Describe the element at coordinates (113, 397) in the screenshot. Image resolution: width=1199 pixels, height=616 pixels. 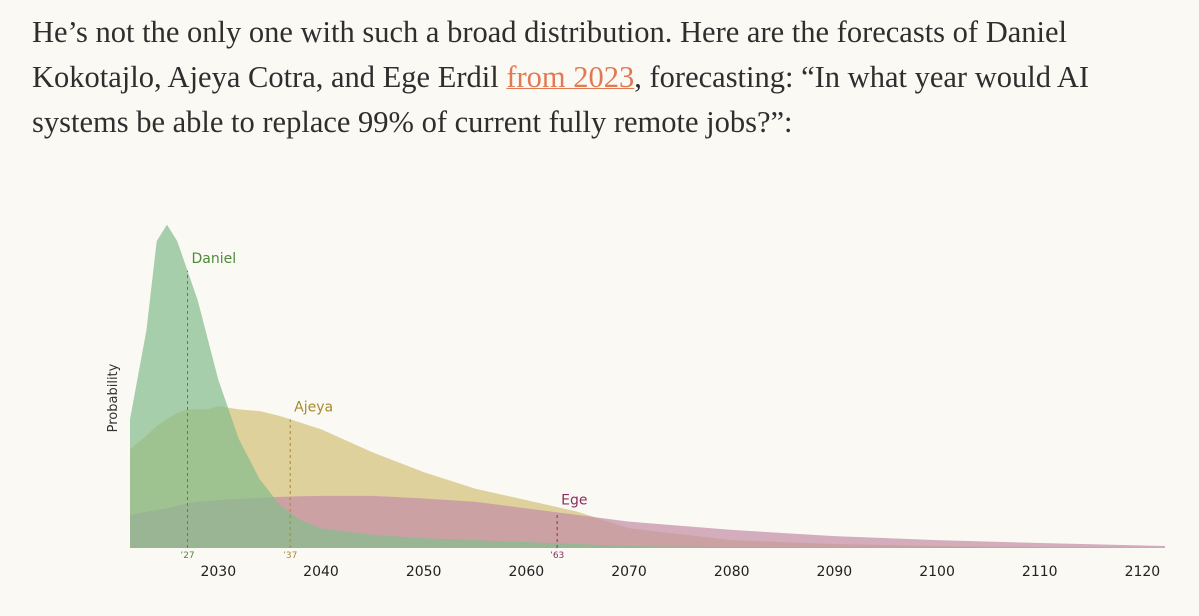
I see `y-axis-label: Probability` at that location.